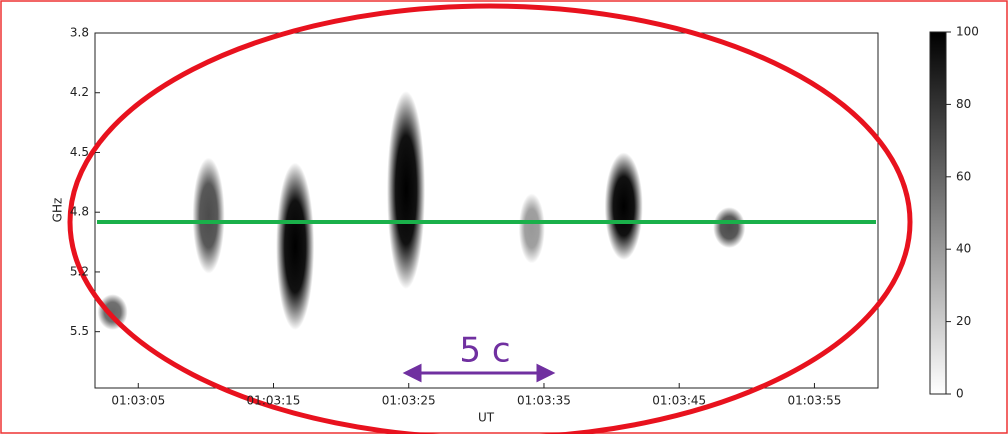 This screenshot has width=1008, height=438. Describe the element at coordinates (79, 271) in the screenshot. I see `y-tick-label: 5.2` at that location.